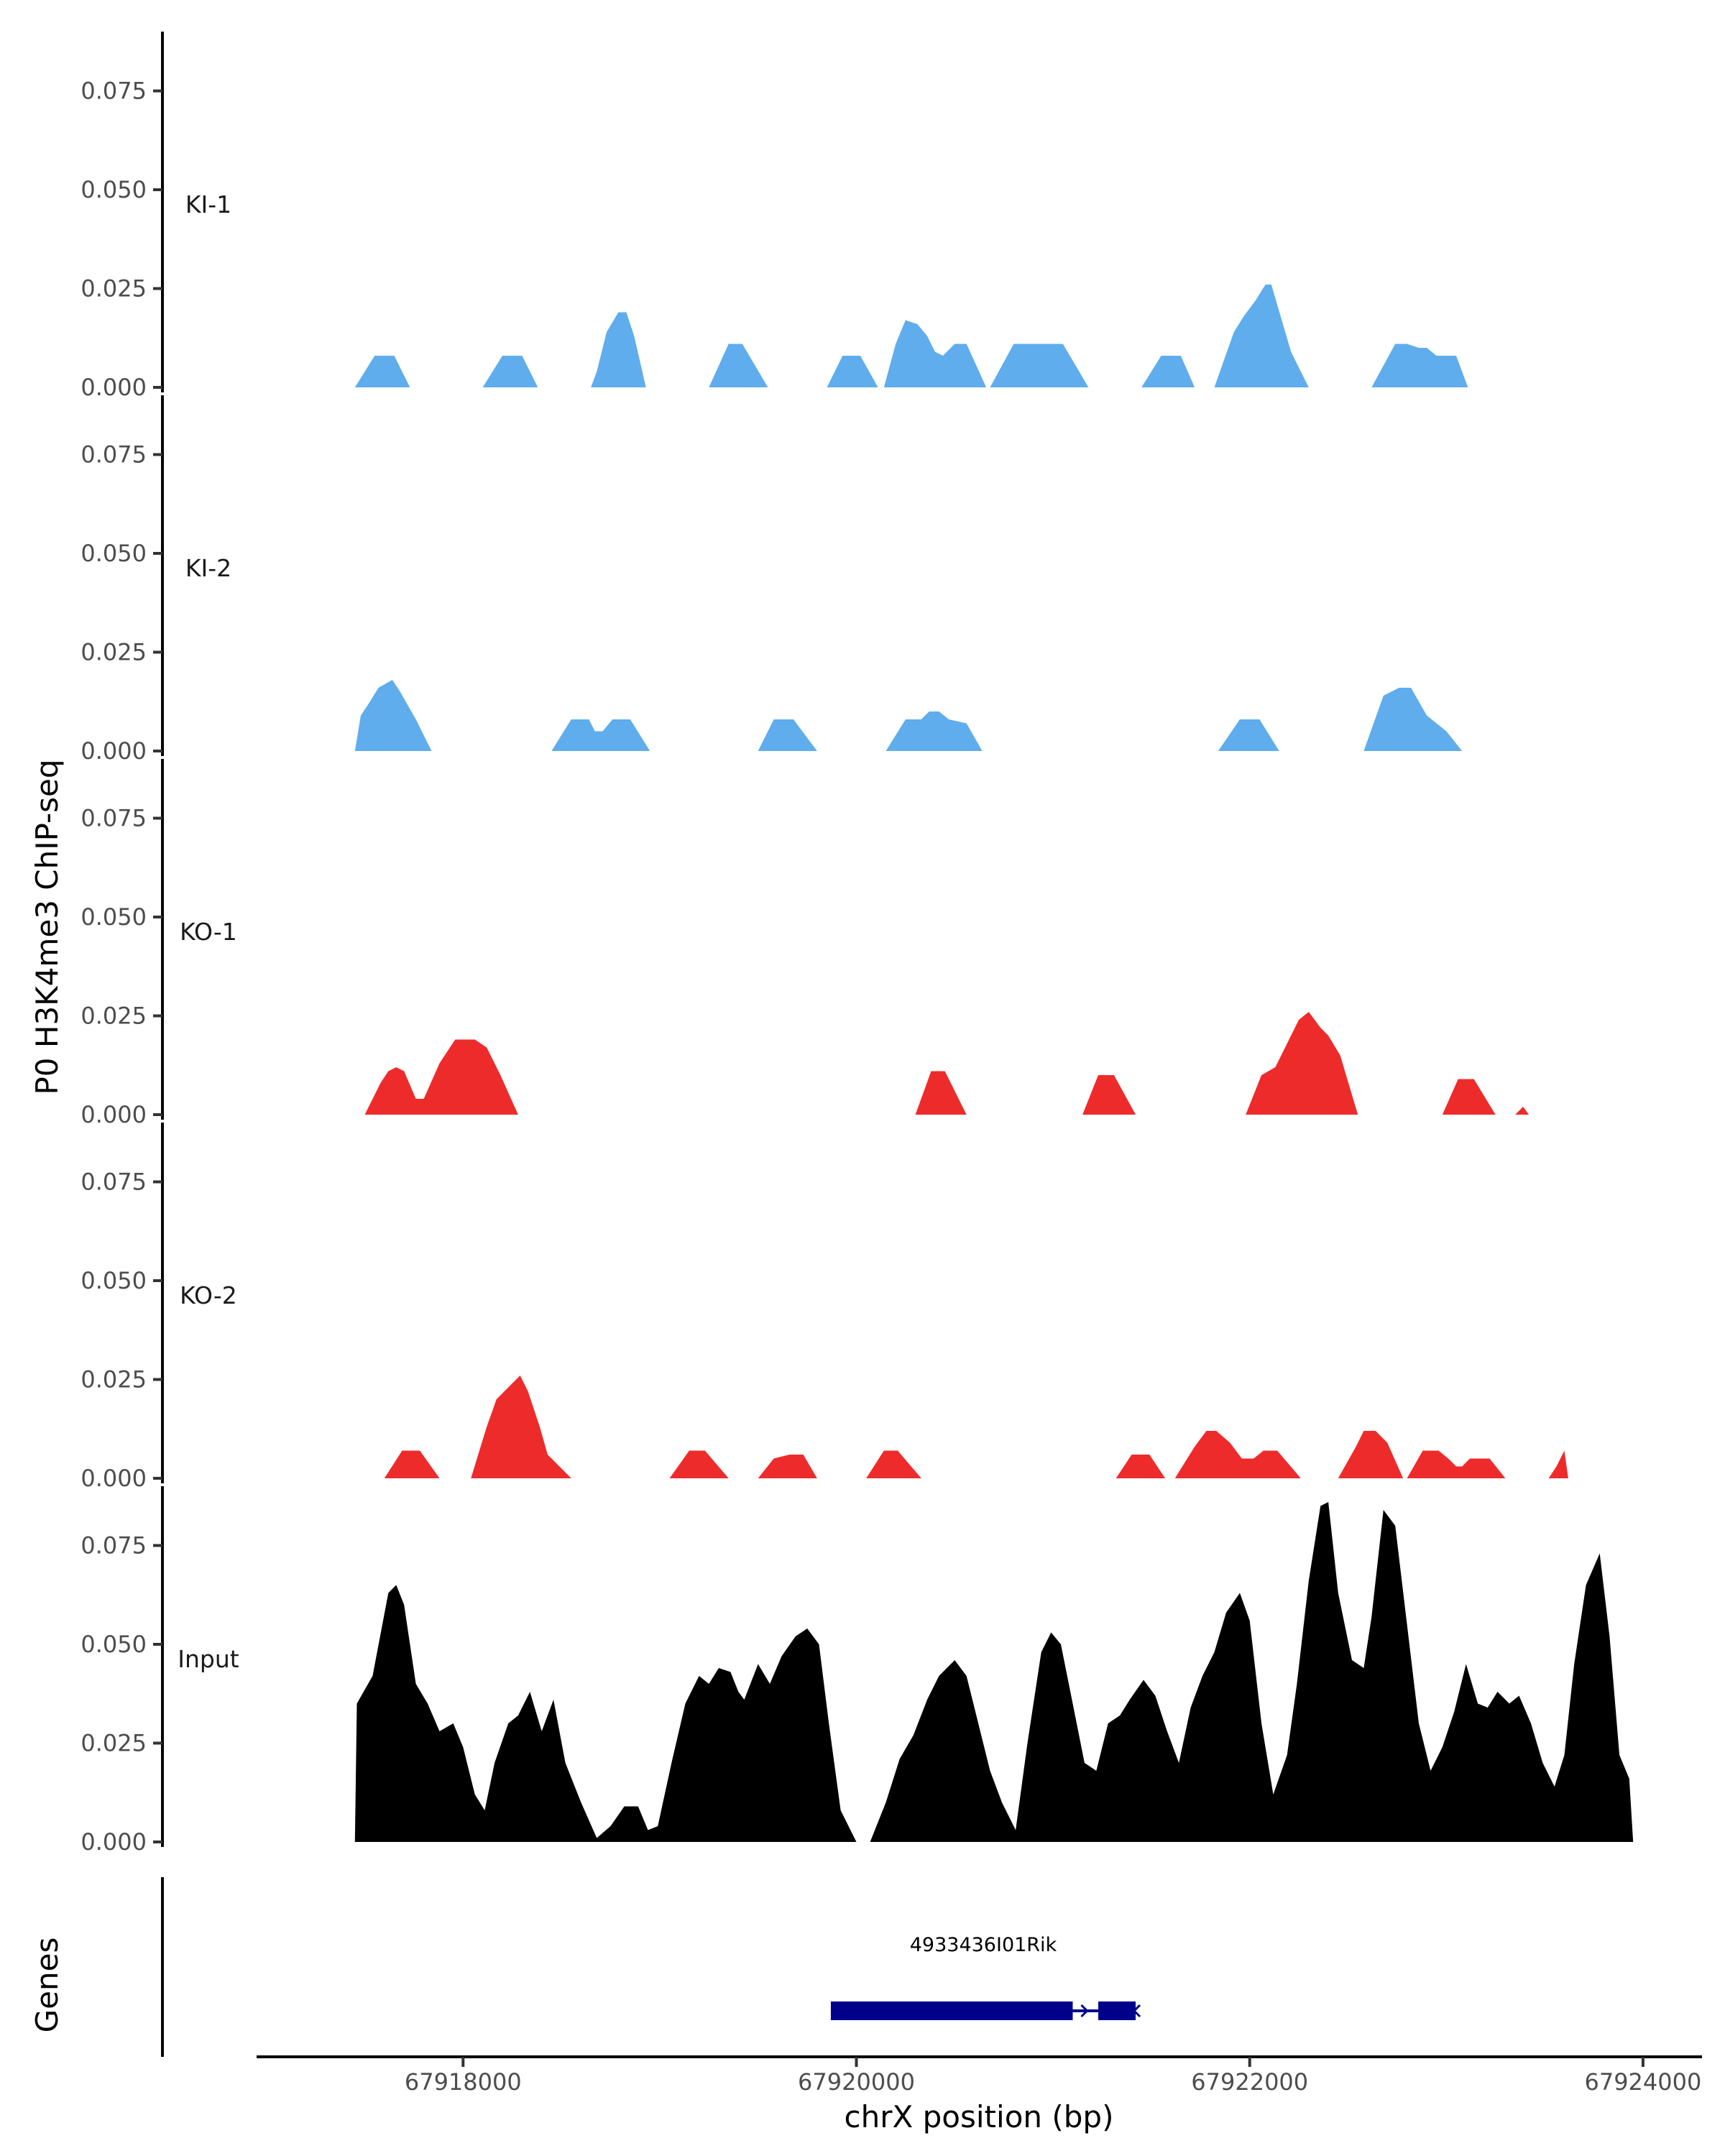 The image size is (1725, 2156). What do you see at coordinates (208, 204) in the screenshot?
I see `track-ki-1-label: KI-1` at bounding box center [208, 204].